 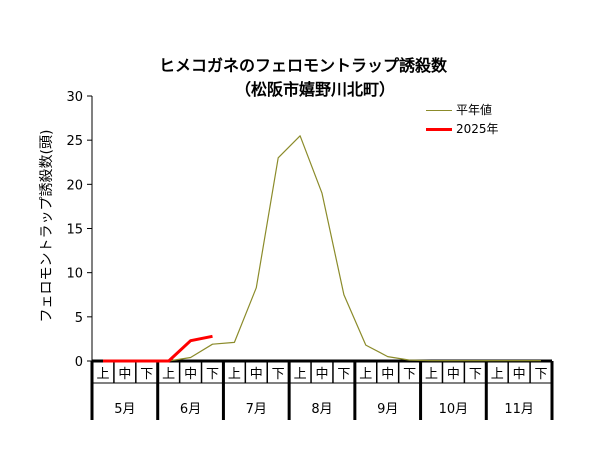 I want to click on y-tick-label: 15, so click(x=74, y=230).